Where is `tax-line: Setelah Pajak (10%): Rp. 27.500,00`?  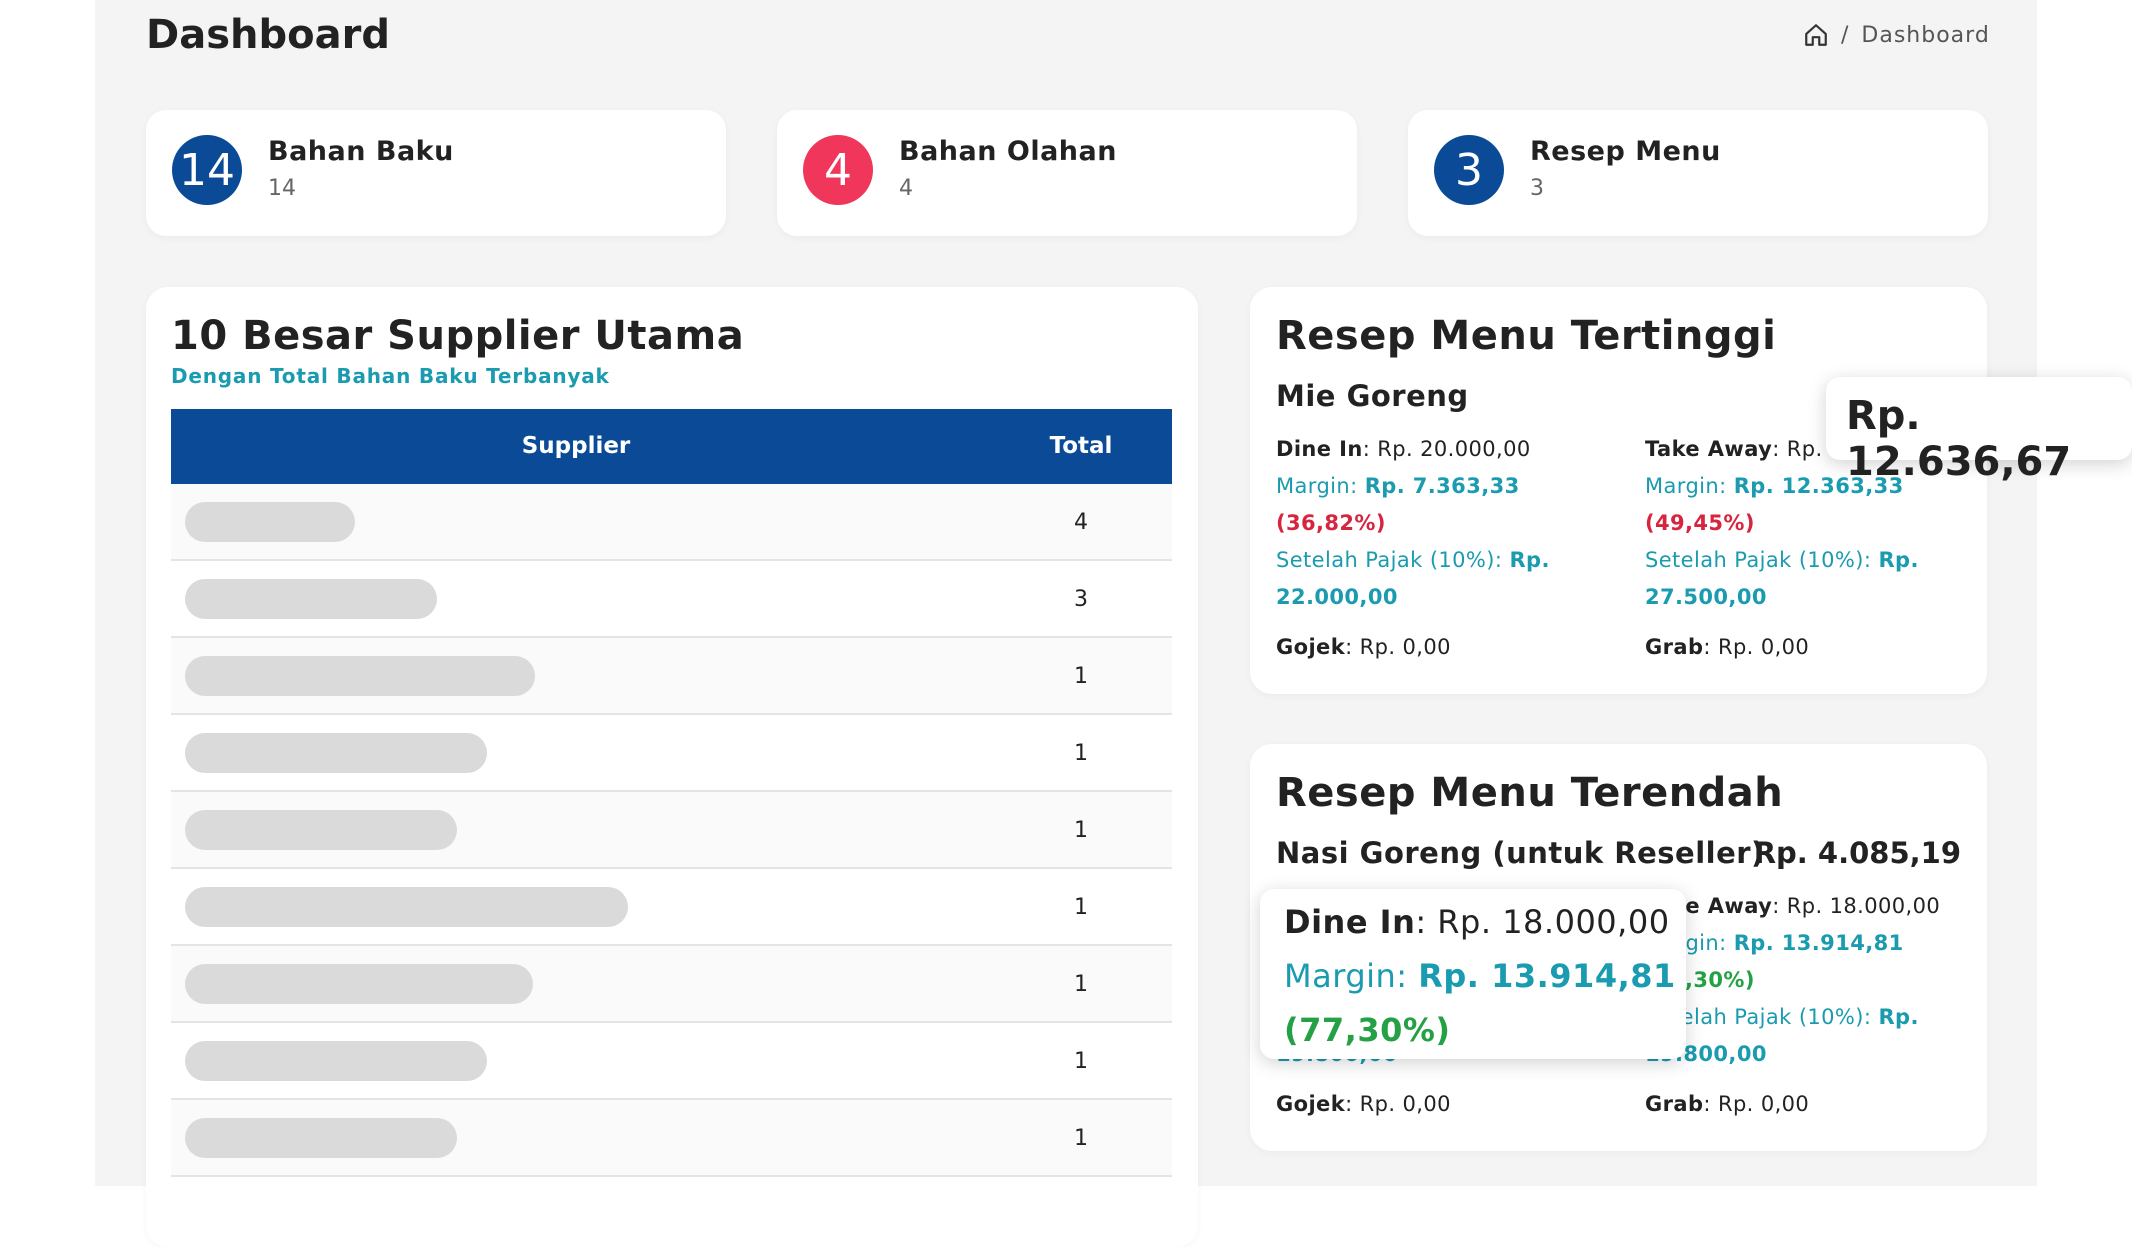
tax-line: Setelah Pajak (10%): Rp. 27.500,00 is located at coordinates (1812, 579).